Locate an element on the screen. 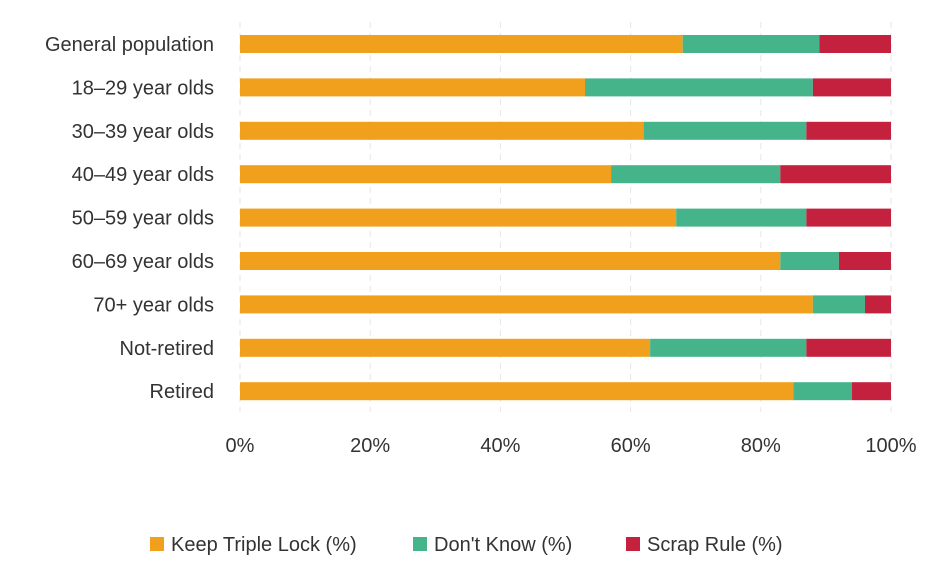 Image resolution: width=938 pixels, height=579 pixels. legend-label: Scrap Rule (%) is located at coordinates (715, 545).